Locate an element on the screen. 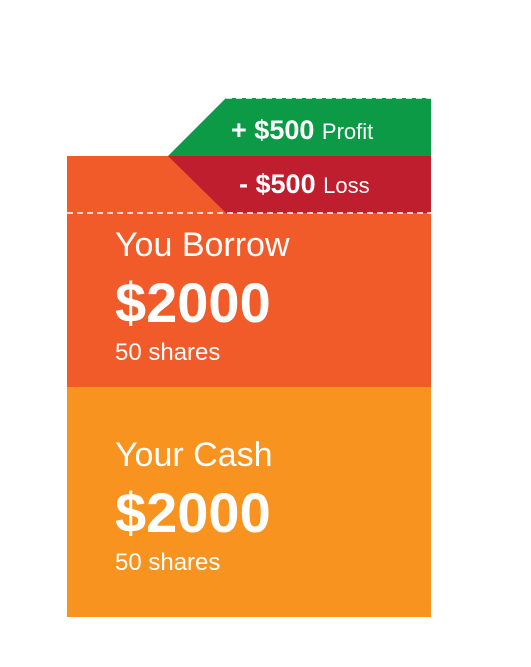 Image resolution: width=531 pixels, height=667 pixels. cash-shares: 50 shares is located at coordinates (168, 562).